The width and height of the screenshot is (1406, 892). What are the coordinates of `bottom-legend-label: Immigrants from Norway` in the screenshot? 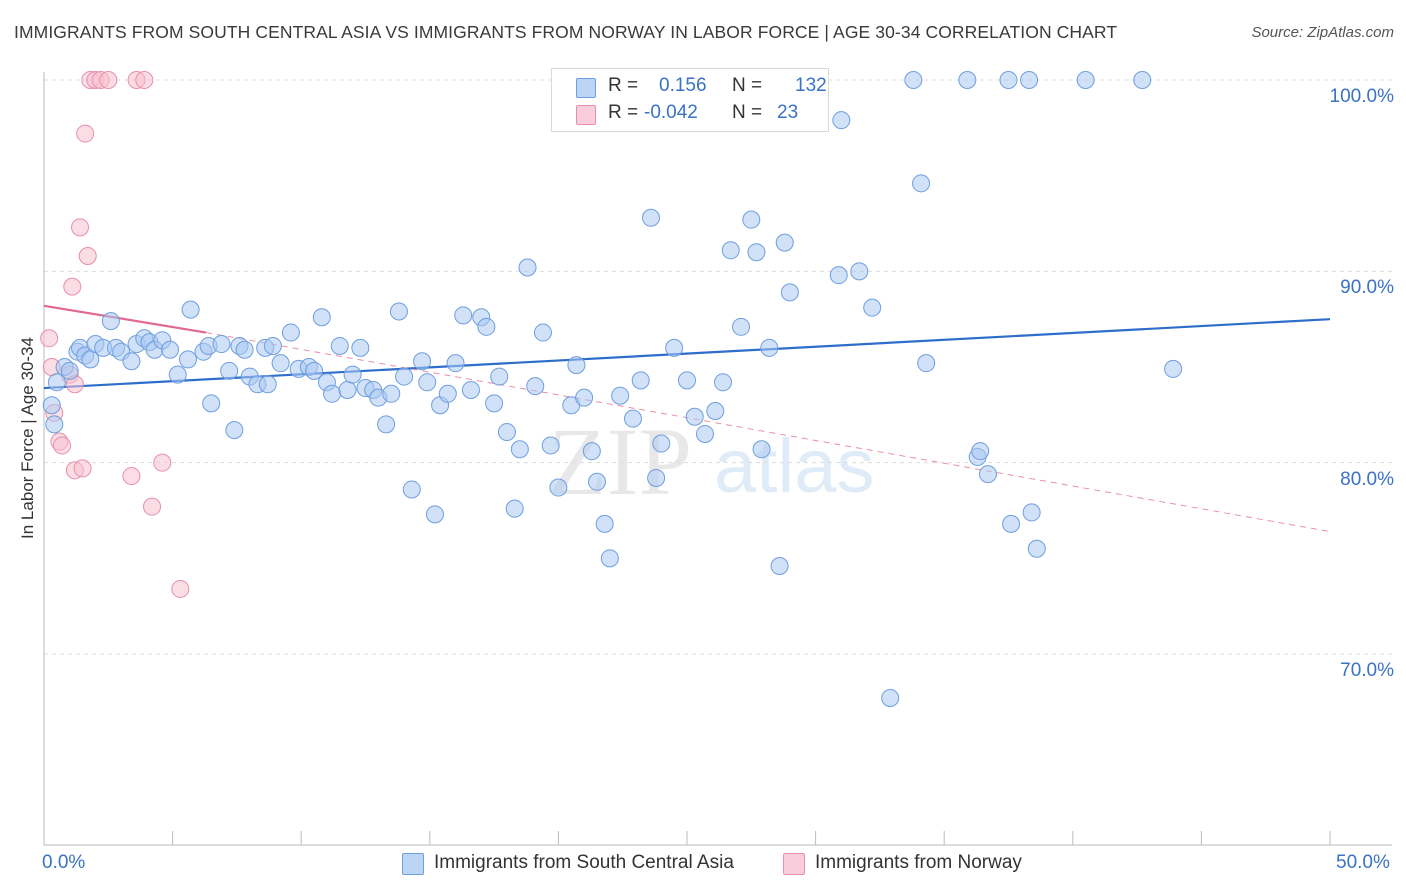 It's located at (918, 862).